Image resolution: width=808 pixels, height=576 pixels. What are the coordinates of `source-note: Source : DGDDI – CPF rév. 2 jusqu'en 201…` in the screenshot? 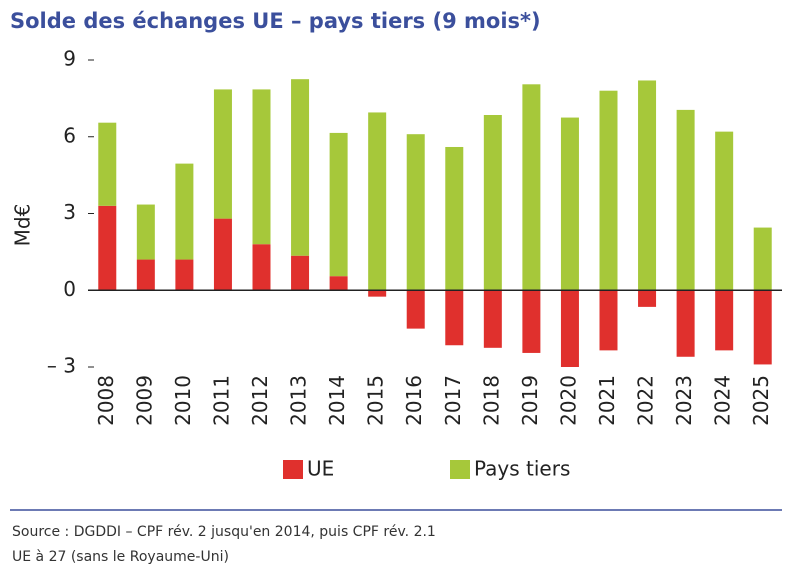 It's located at (224, 532).